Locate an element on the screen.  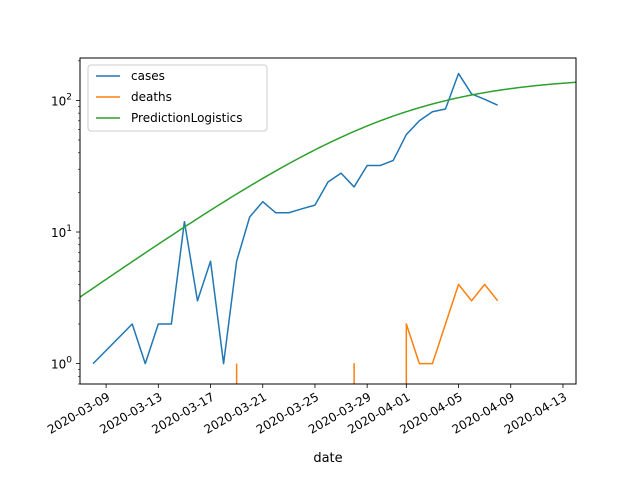
legend-label-deaths: deaths is located at coordinates (151, 97).